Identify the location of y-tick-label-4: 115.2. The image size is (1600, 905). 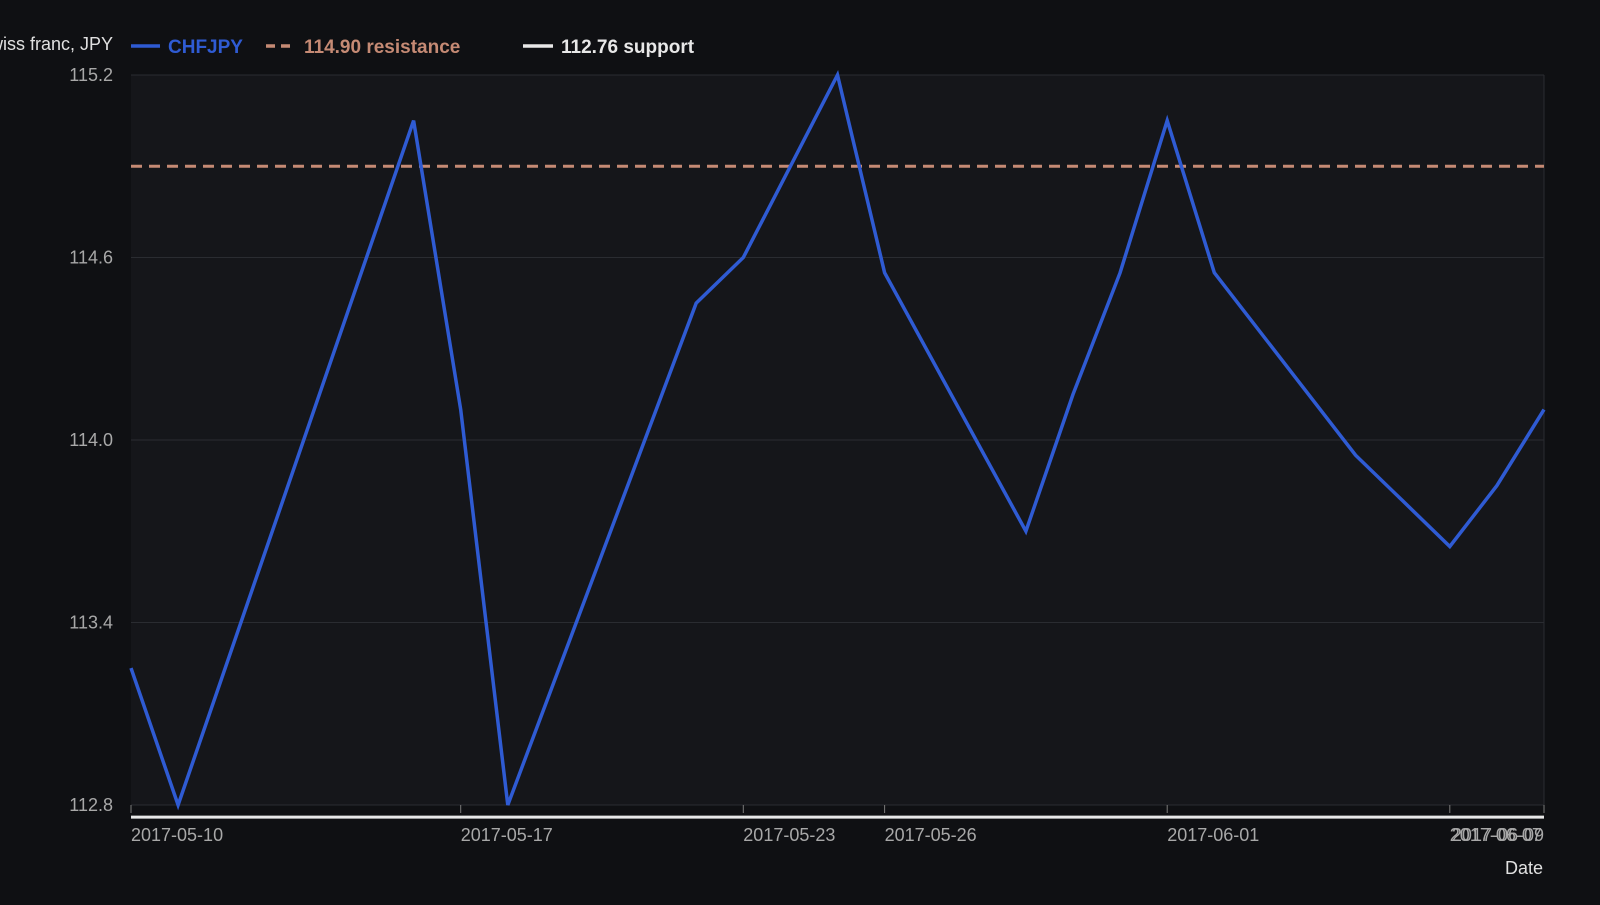
(91, 75).